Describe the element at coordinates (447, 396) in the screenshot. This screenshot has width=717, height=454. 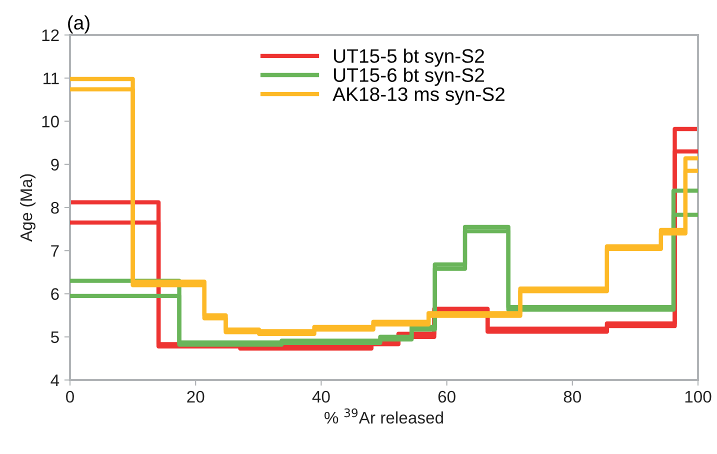
I see `x-tick-label: 60` at that location.